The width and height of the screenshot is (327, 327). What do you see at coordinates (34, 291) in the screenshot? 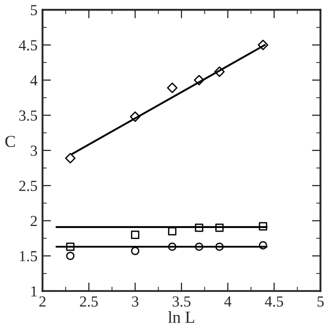
I see `y-tick-label: 1` at bounding box center [34, 291].